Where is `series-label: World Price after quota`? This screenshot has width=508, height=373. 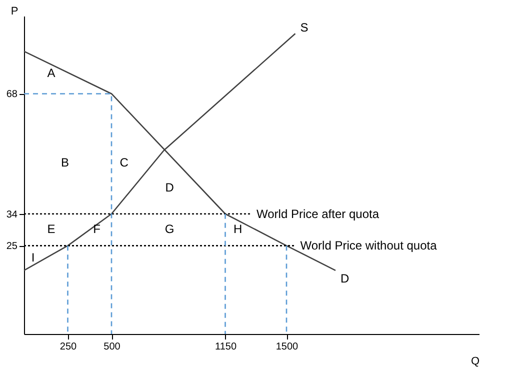
series-label: World Price after quota is located at coordinates (318, 213).